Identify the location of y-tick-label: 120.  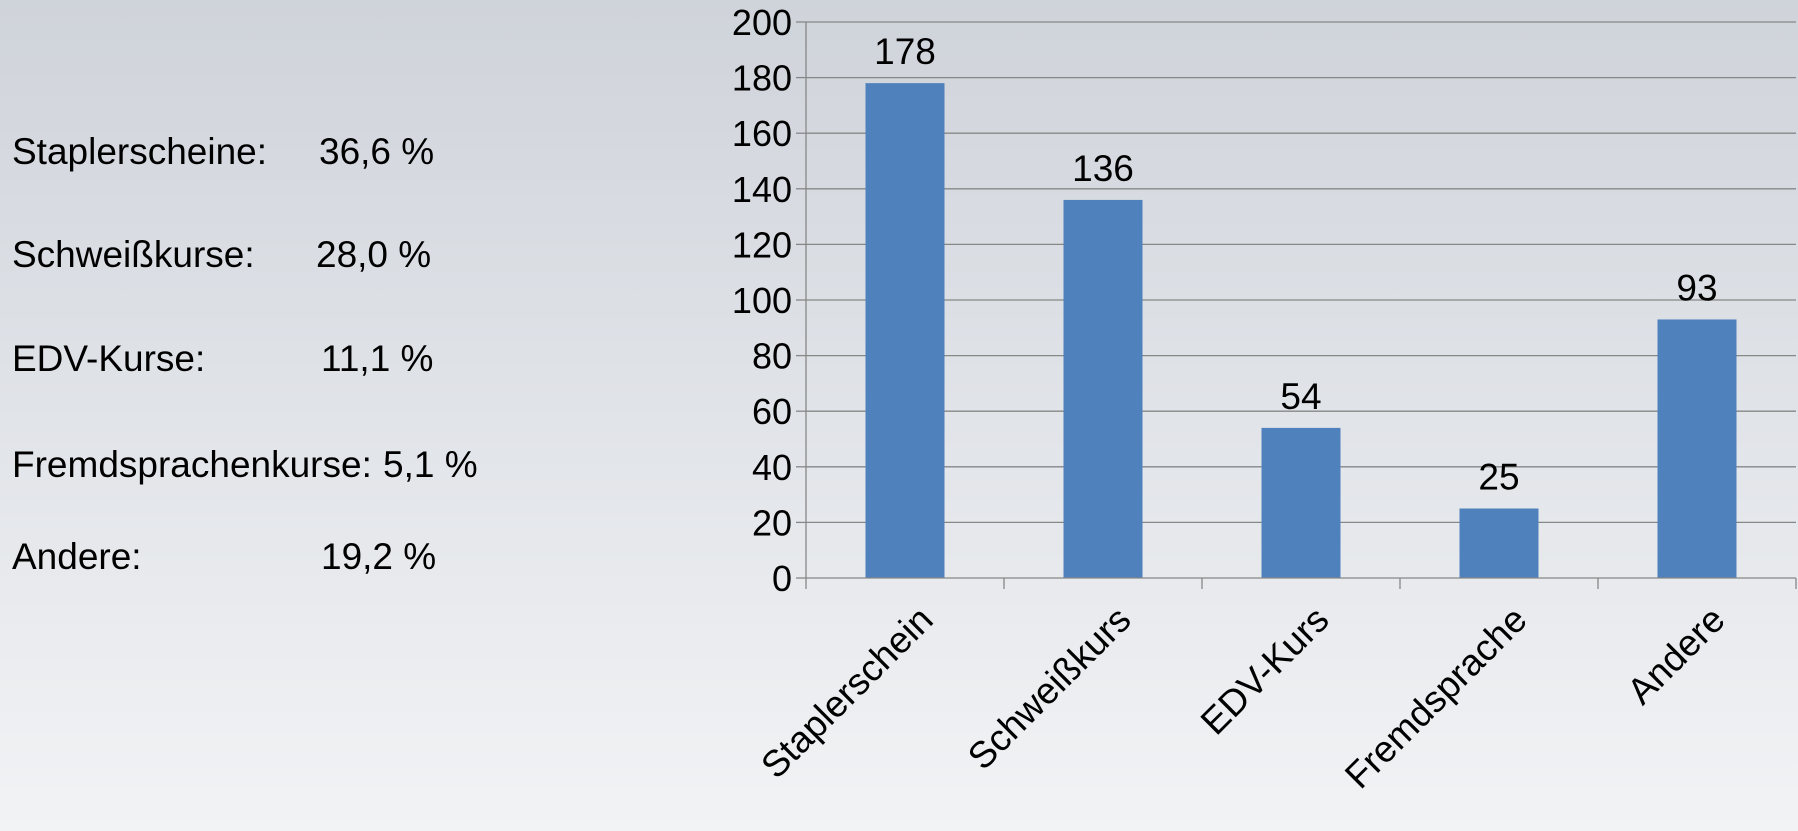
(762, 244).